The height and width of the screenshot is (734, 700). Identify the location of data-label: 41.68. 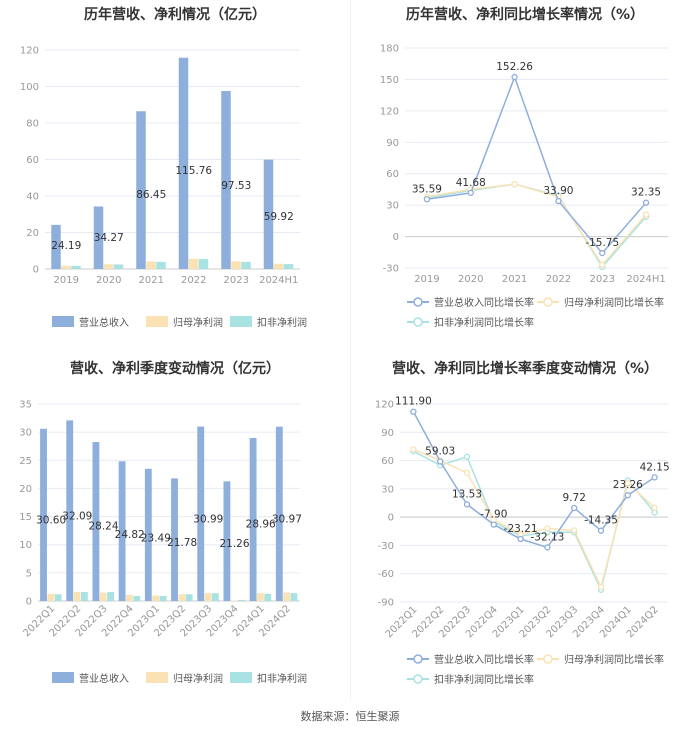
(471, 183).